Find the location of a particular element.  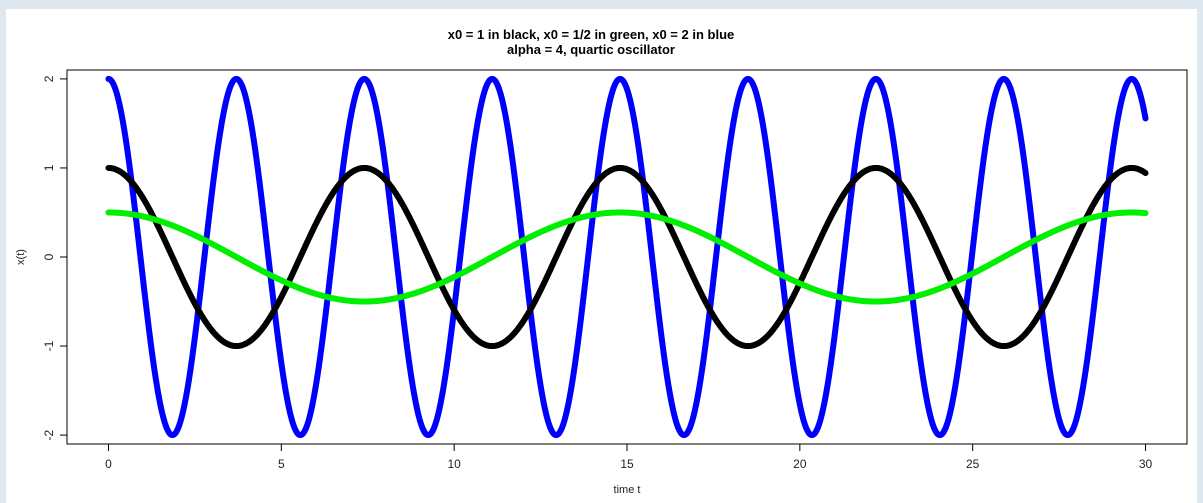

y-axis-label: x(t) is located at coordinates (21, 257).